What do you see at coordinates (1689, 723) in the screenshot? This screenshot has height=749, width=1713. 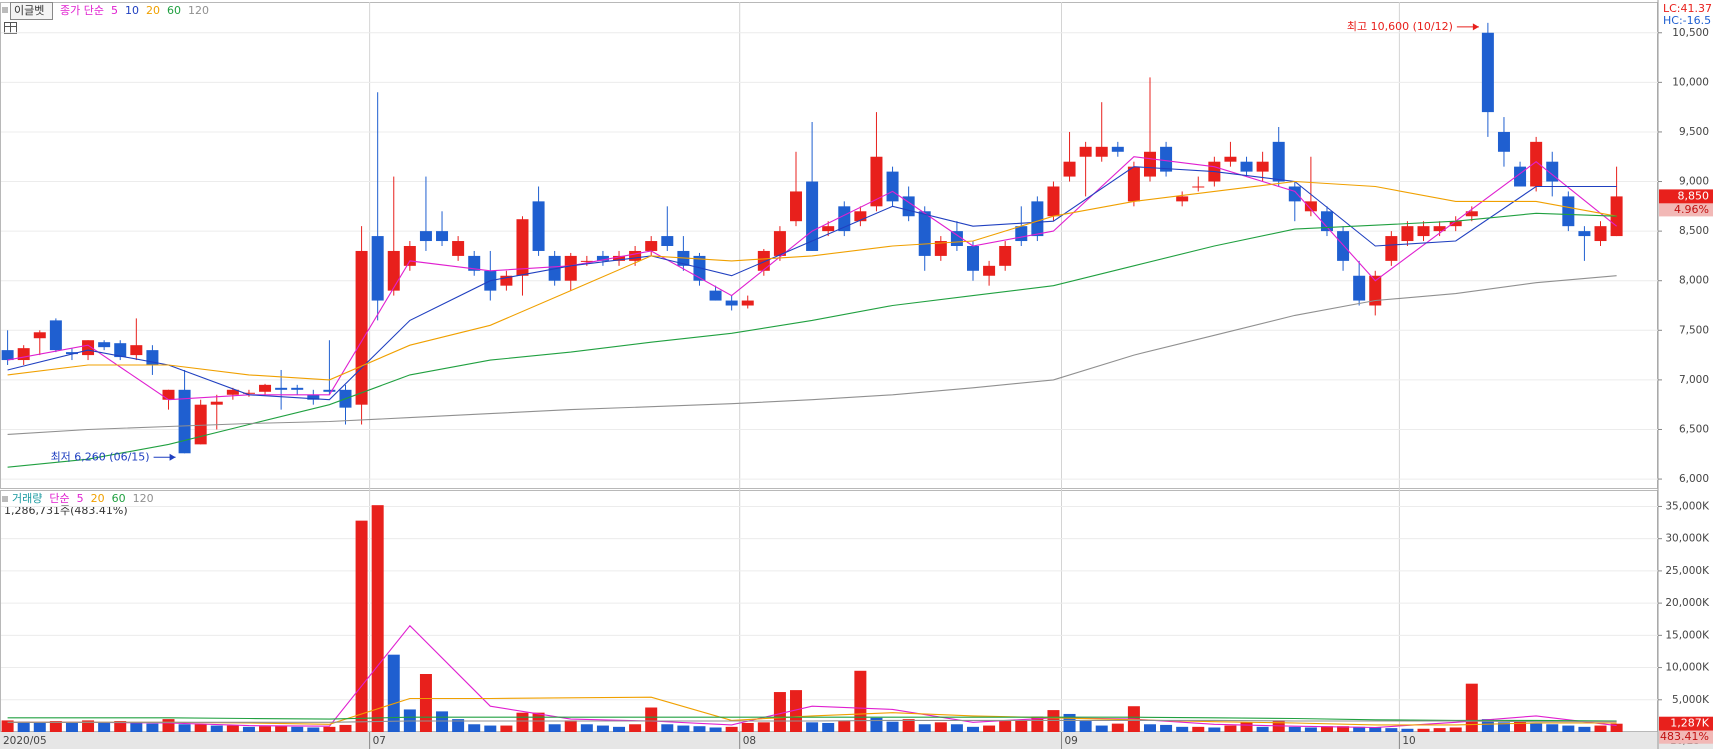 I see `last-value-label: 1,287K` at bounding box center [1689, 723].